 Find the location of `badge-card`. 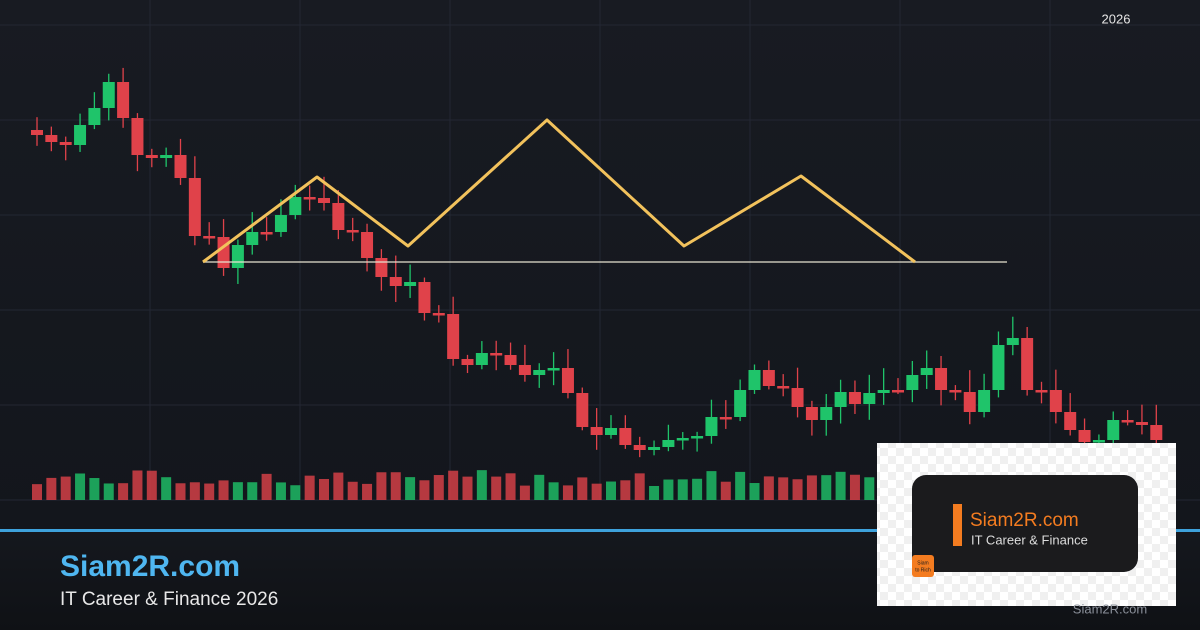

badge-card is located at coordinates (1025, 523).